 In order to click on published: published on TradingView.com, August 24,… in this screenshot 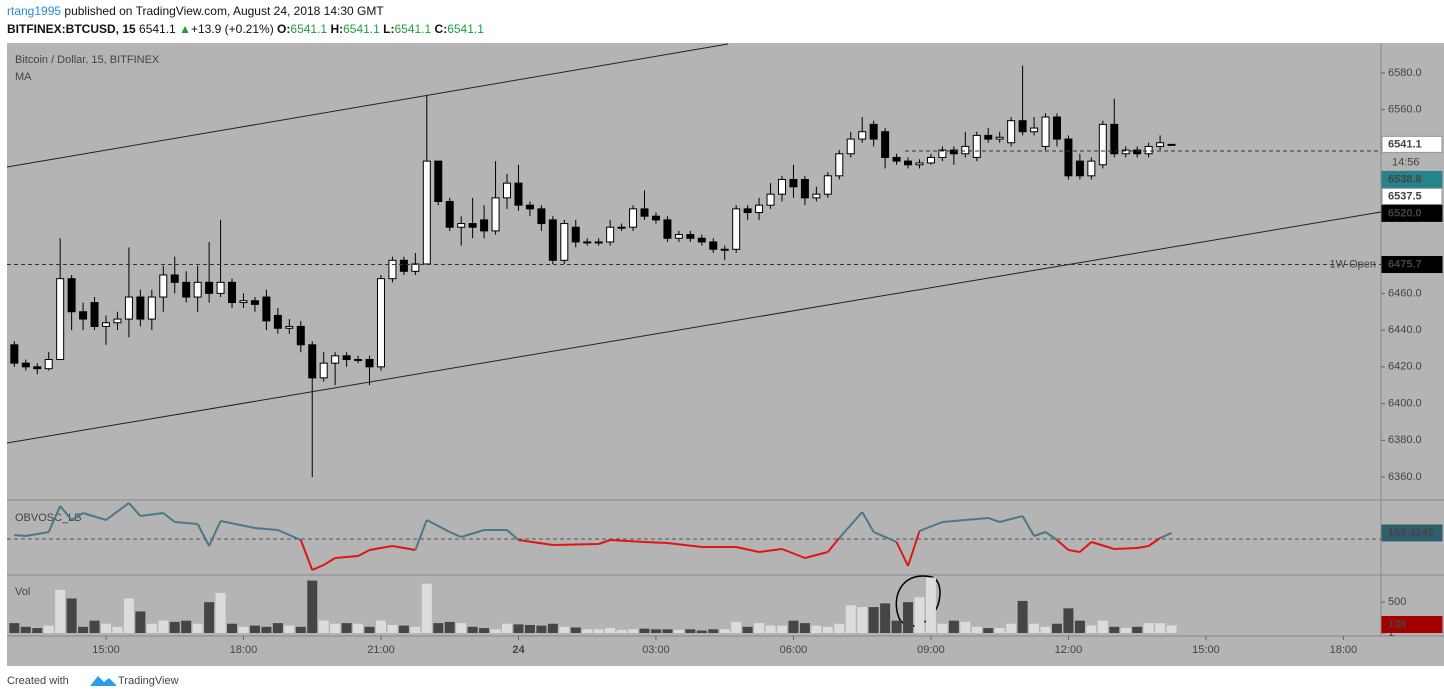, I will do `click(224, 11)`.